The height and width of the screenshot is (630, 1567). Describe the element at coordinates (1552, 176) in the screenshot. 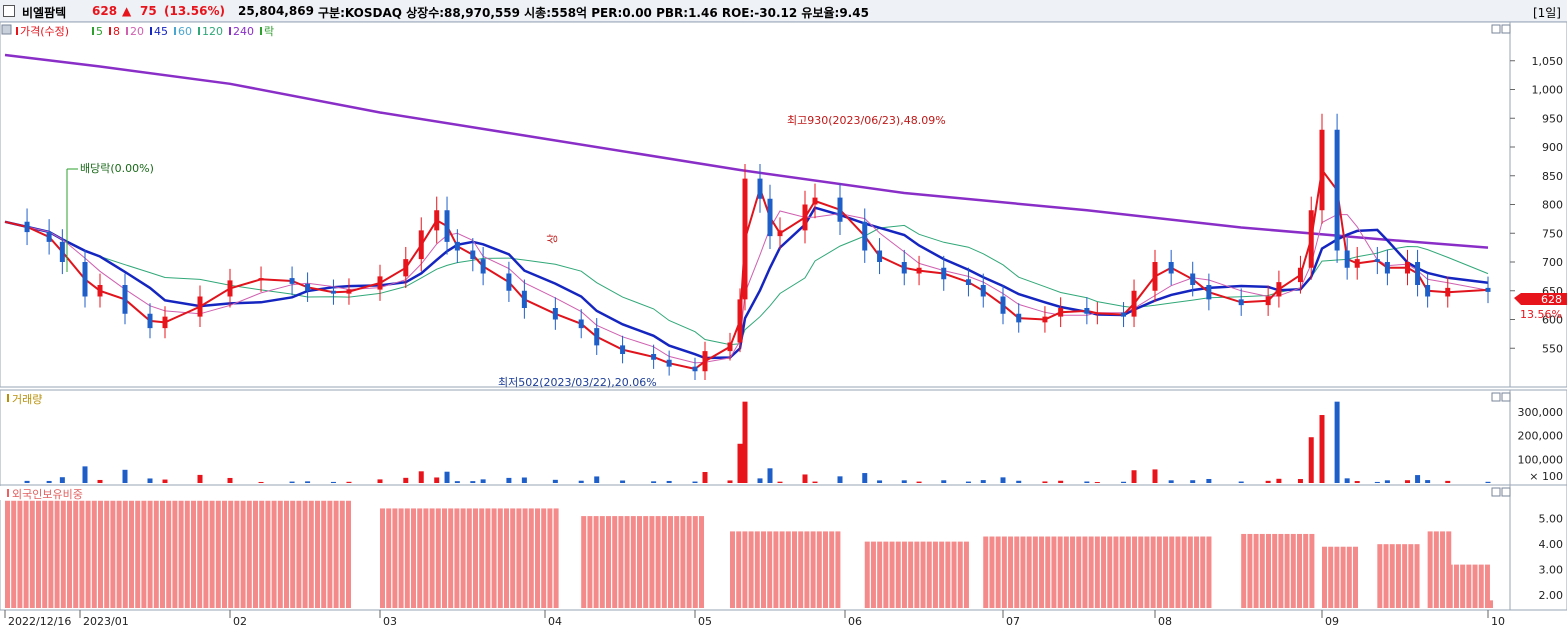

I see `price-tick-label: 850` at that location.